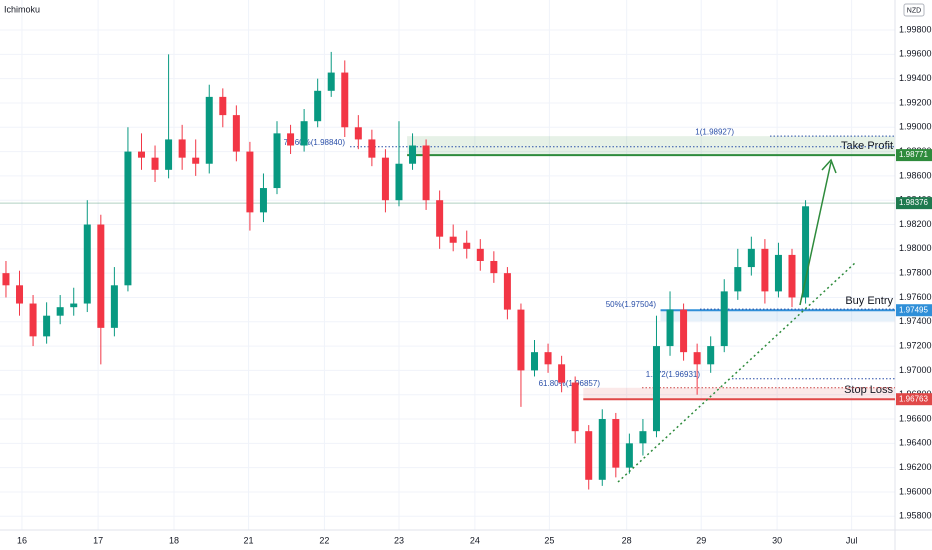  What do you see at coordinates (915, 273) in the screenshot?
I see `y-tick-label: 1.97800` at bounding box center [915, 273].